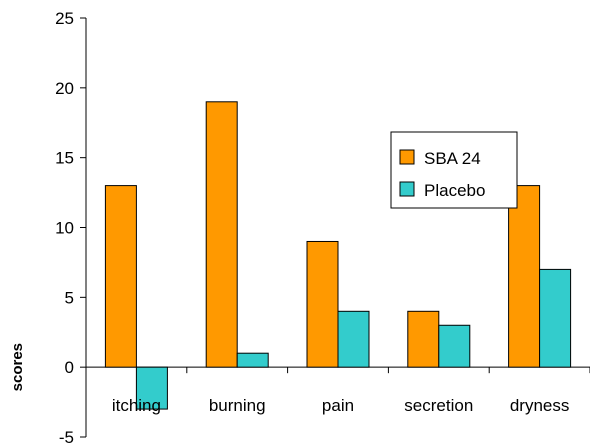 The image size is (590, 447). I want to click on category-label: pain, so click(338, 405).